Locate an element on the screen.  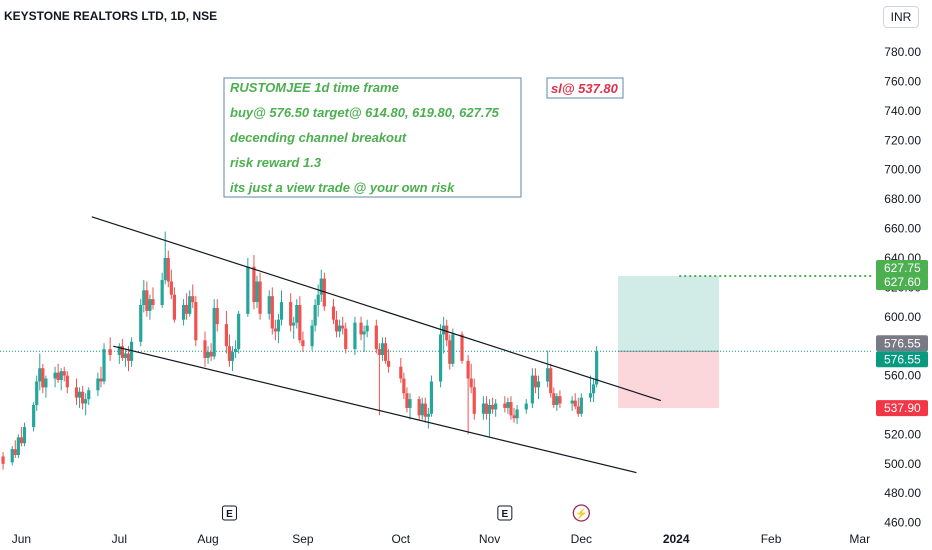
time-tick-label: Sep is located at coordinates (303, 539).